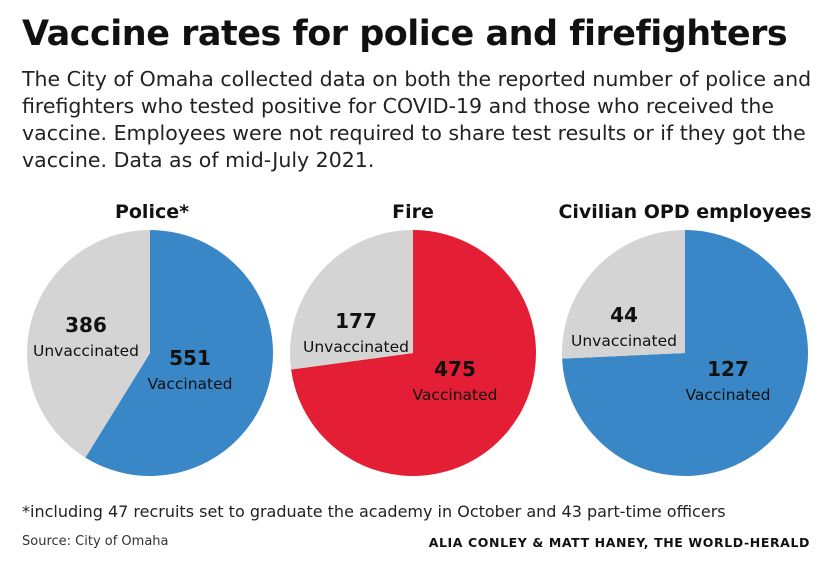 This screenshot has height=570, width=840. Describe the element at coordinates (356, 347) in the screenshot. I see `pie-fire-unvaccinated-label: Unvaccinated` at that location.